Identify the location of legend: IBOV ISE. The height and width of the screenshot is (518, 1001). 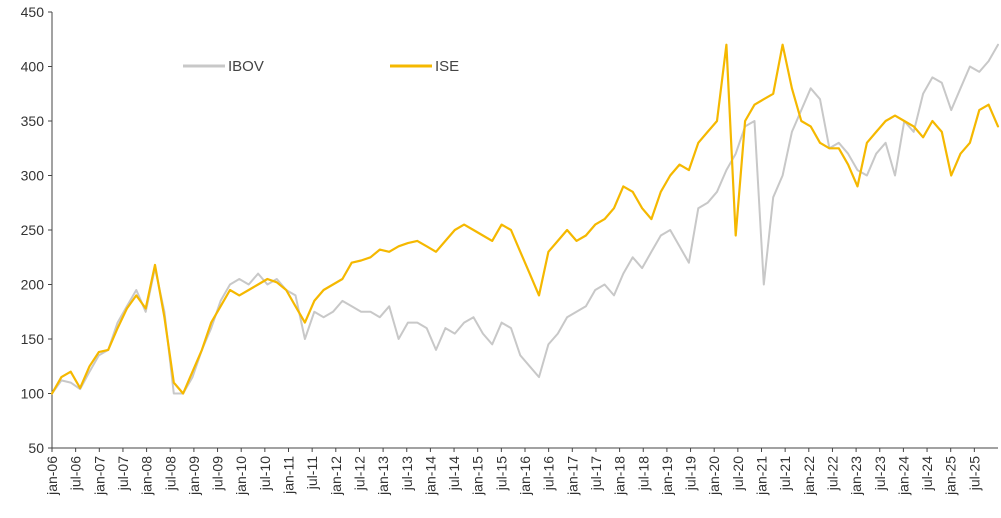
(321, 66).